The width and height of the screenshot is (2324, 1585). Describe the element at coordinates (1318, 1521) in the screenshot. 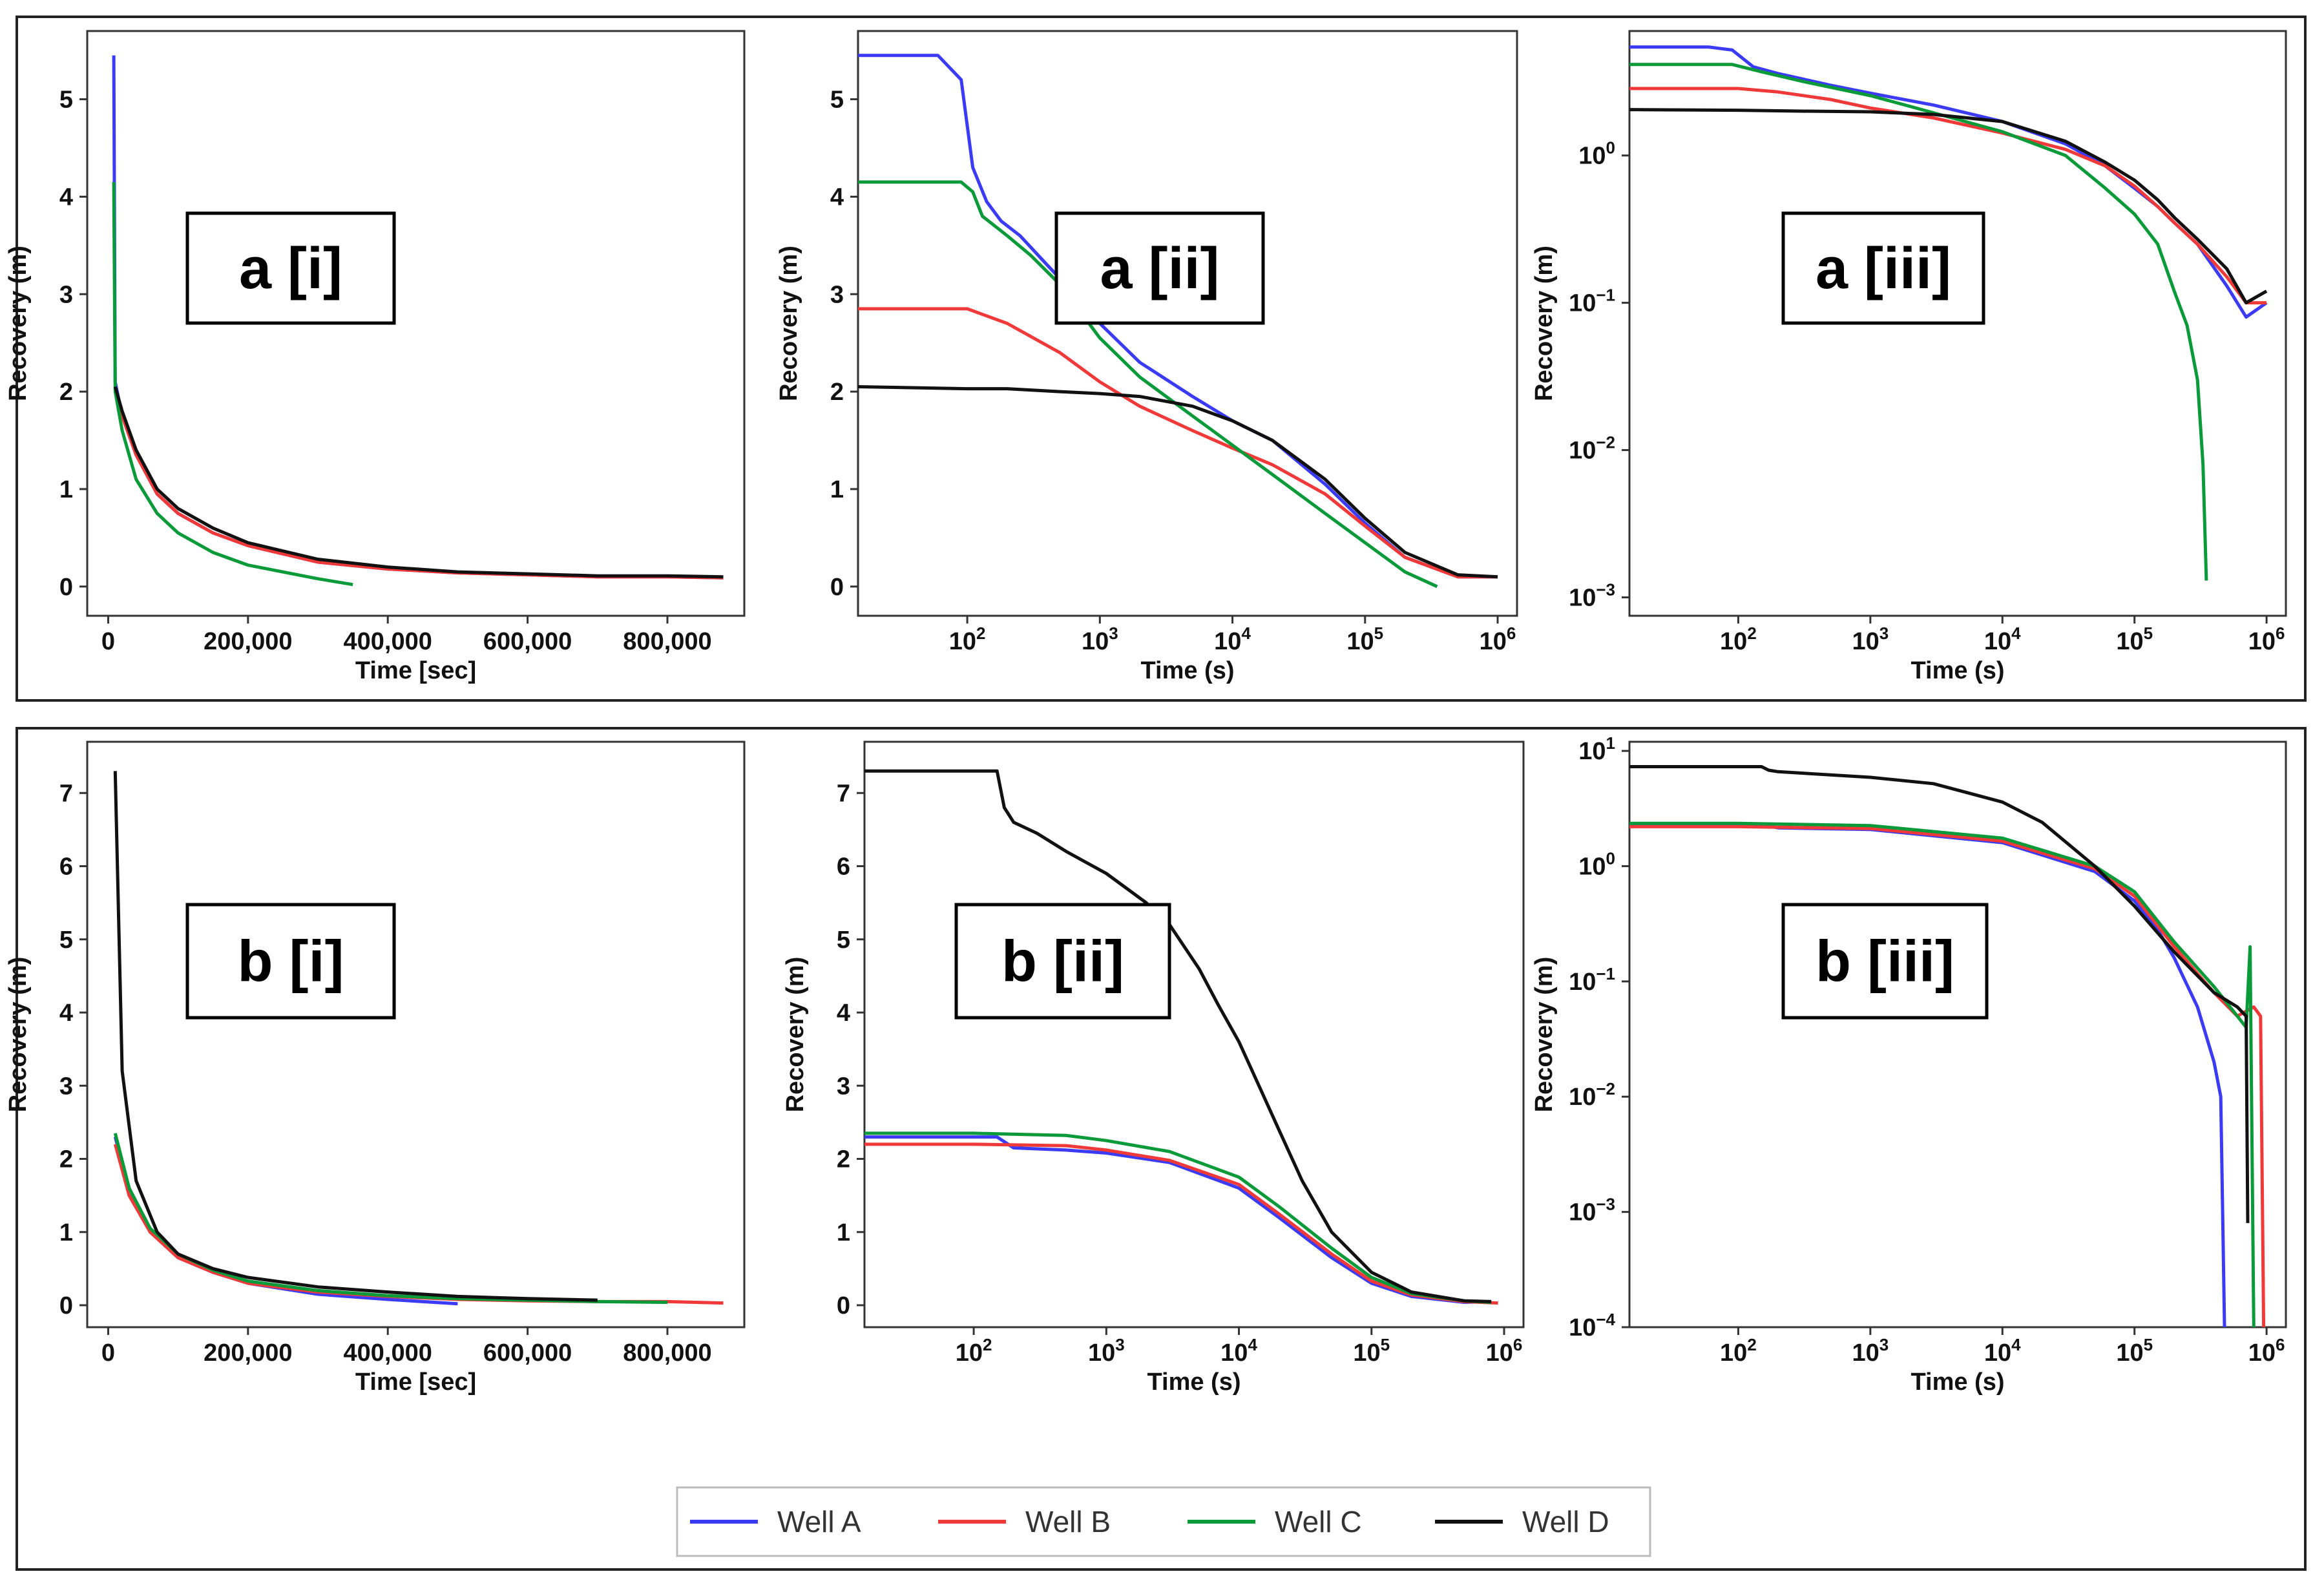

I see `legend-label: Well C` at that location.